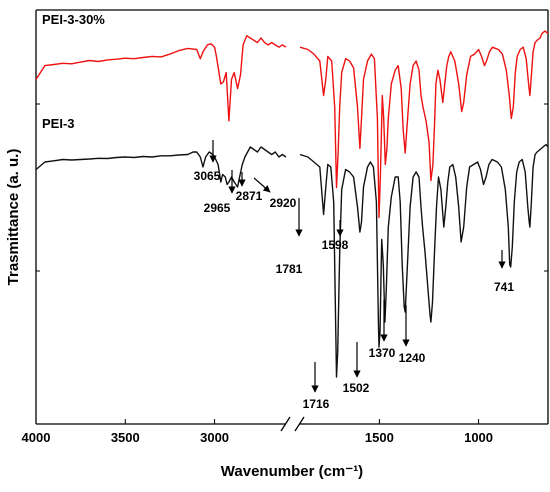  Describe the element at coordinates (161, 78) in the screenshot. I see `series-line-pei-3-30-part1` at that location.